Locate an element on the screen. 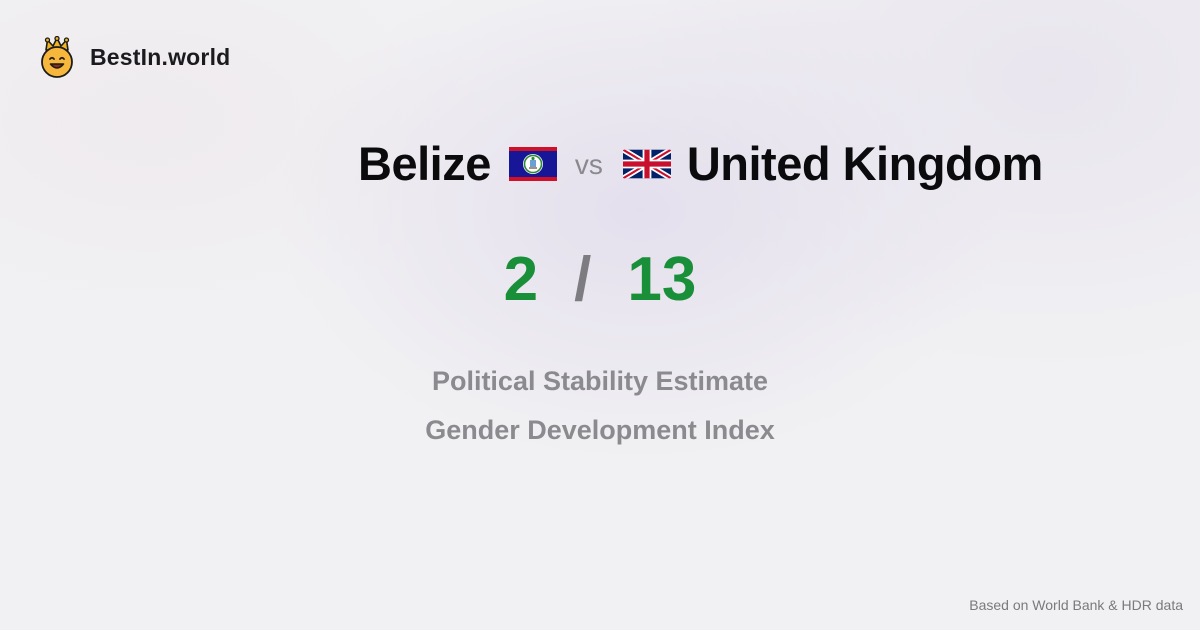 This screenshot has width=1200, height=630. country-b-rank: 13 is located at coordinates (662, 279).